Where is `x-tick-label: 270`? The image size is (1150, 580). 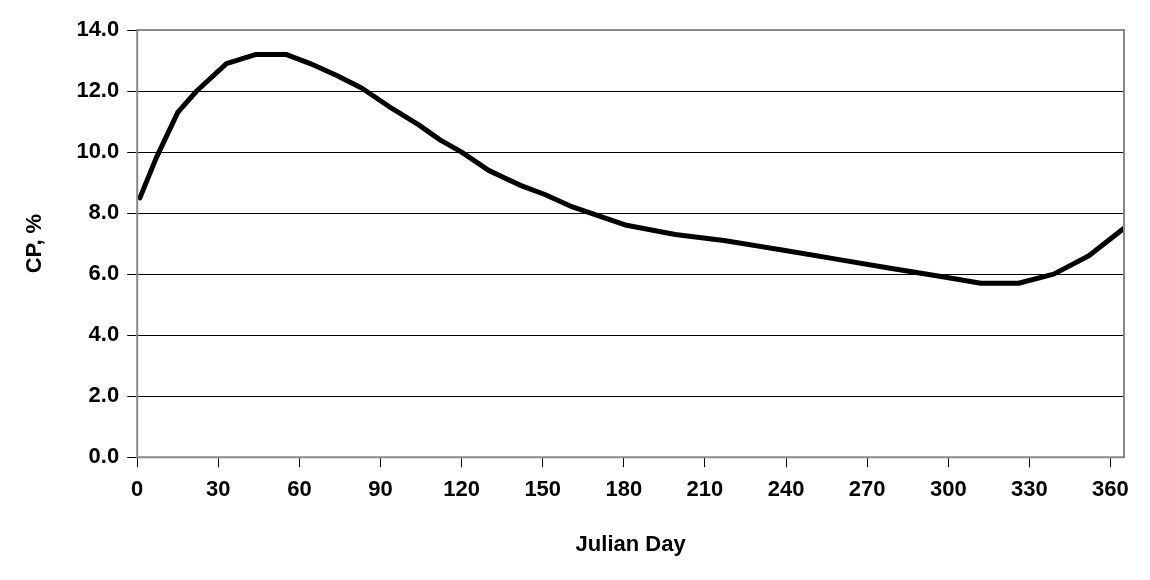
x-tick-label: 270 is located at coordinates (867, 489).